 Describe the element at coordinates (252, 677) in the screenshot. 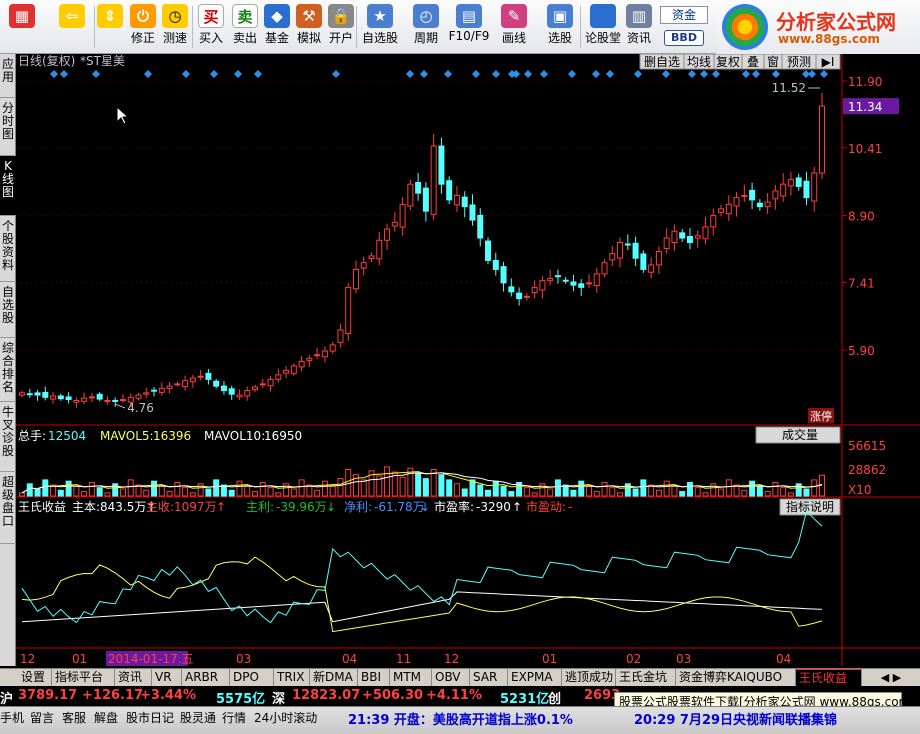

I see `indicator-tab-5: DPO` at that location.